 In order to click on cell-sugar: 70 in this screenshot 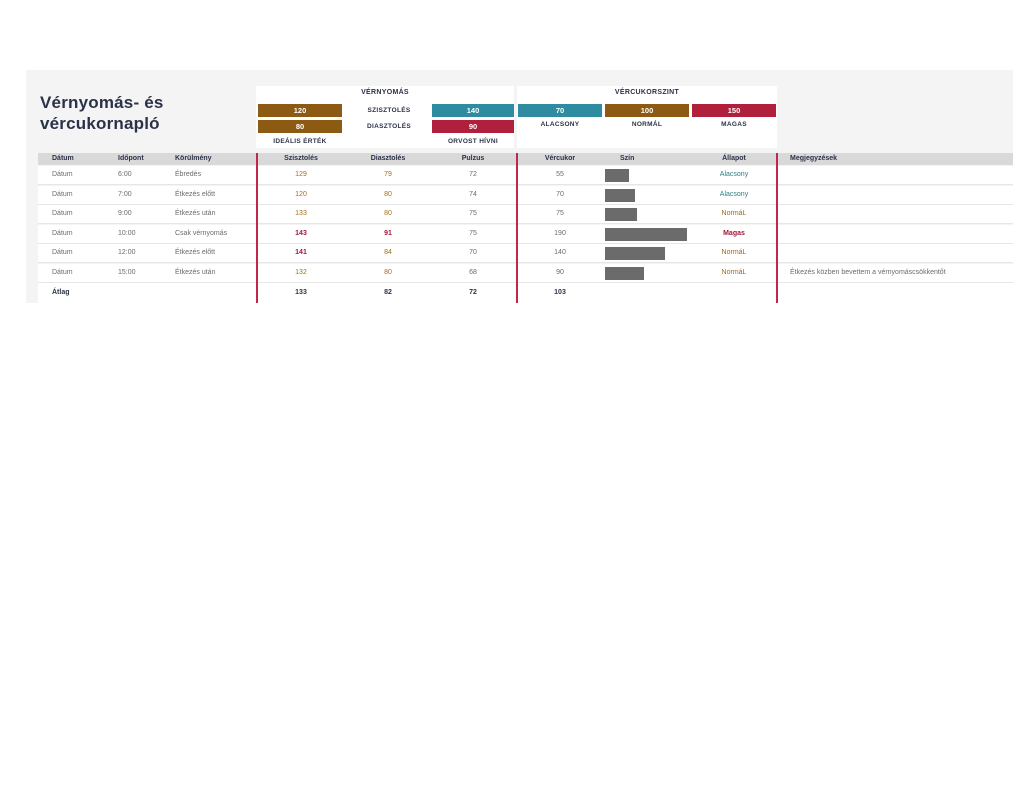, I will do `click(560, 194)`.